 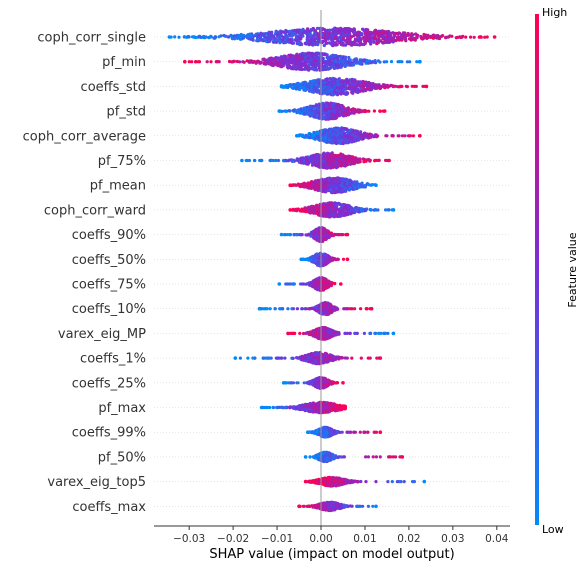 What do you see at coordinates (354, 86) in the screenshot?
I see `feature-points` at bounding box center [354, 86].